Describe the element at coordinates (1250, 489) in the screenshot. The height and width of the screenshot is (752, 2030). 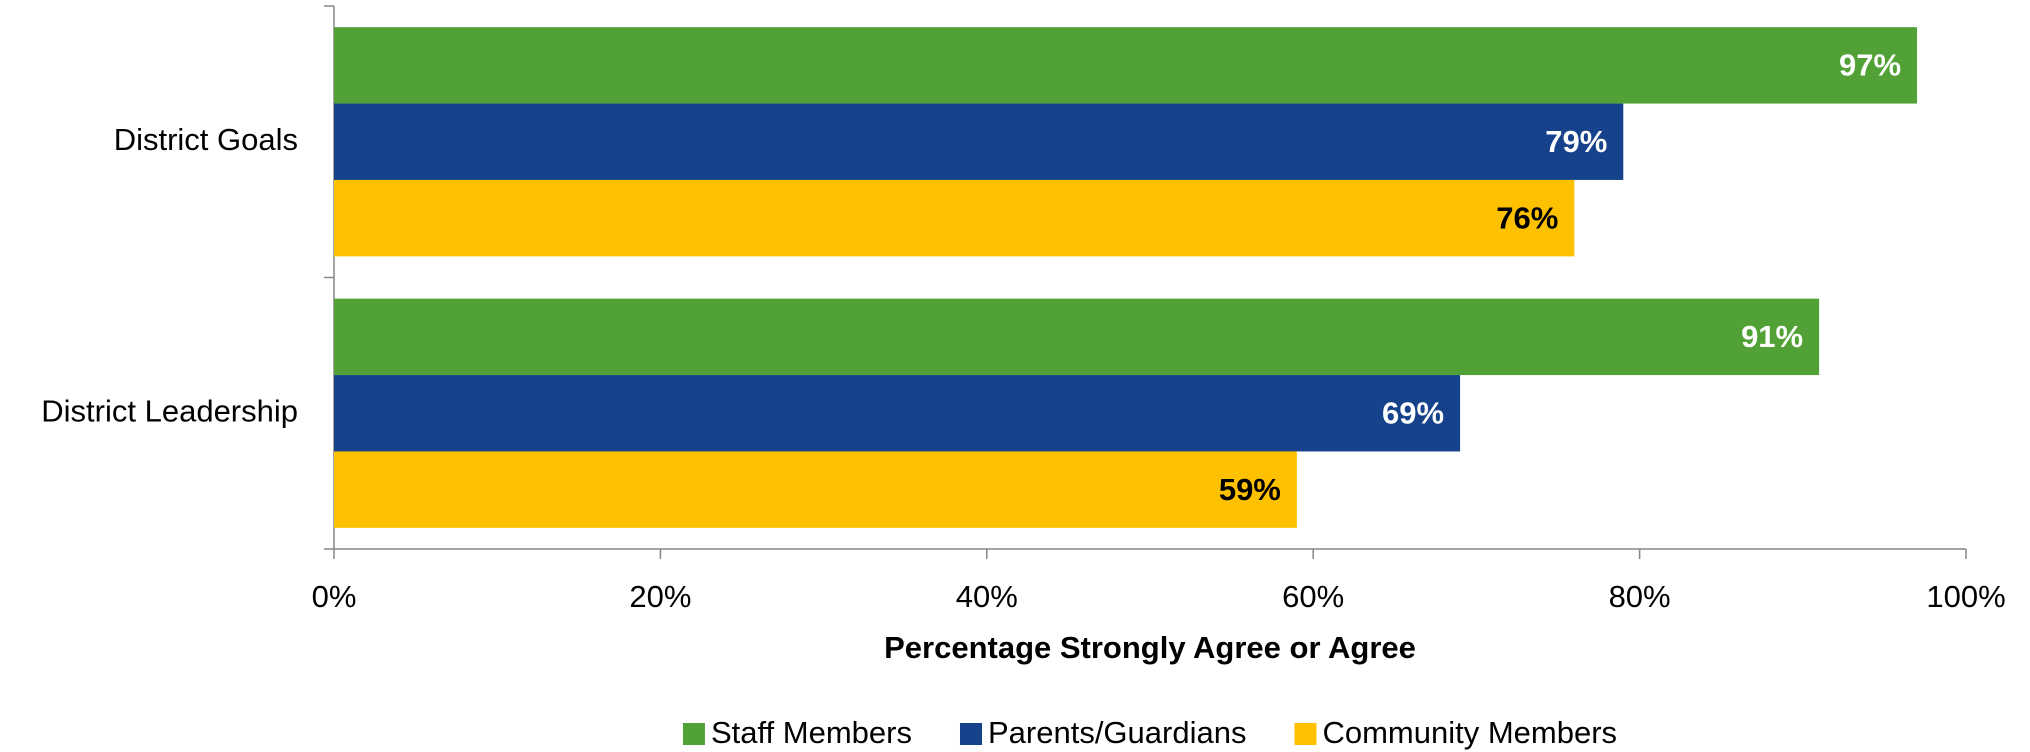
I see `data-label: 59%` at that location.